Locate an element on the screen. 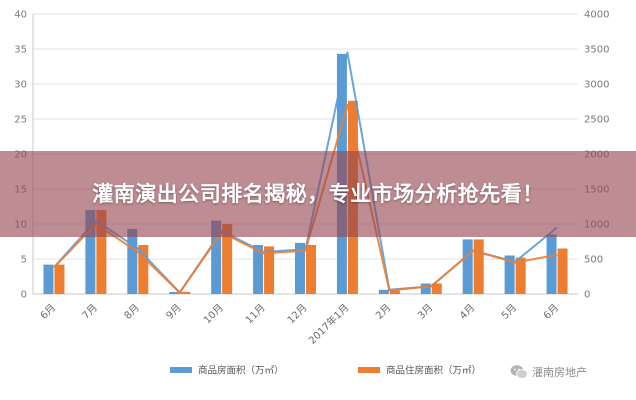 The height and width of the screenshot is (400, 636). x-tick-label: 12月 is located at coordinates (297, 314).